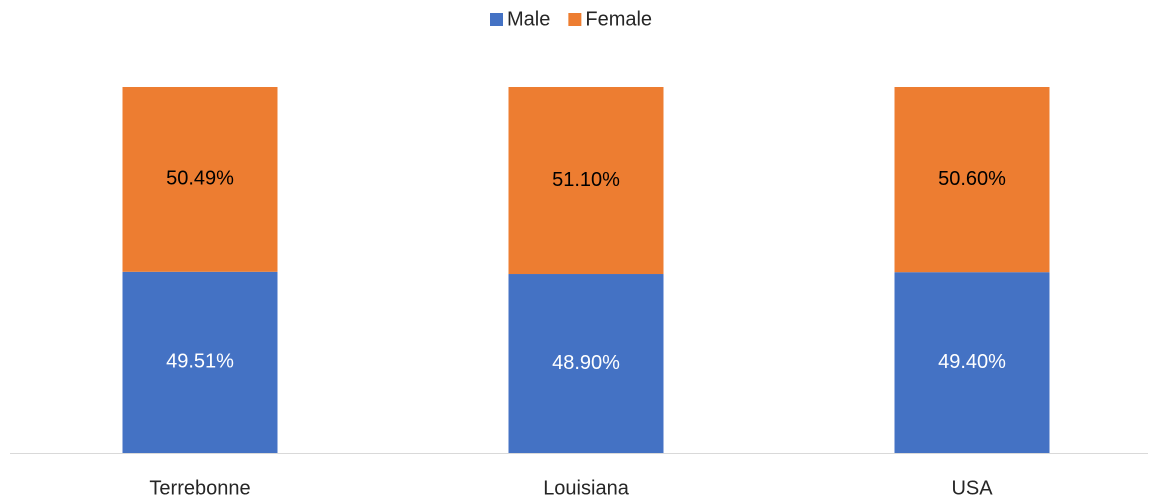 This screenshot has width=1158, height=502. Describe the element at coordinates (972, 488) in the screenshot. I see `x-tick-label: USA` at that location.